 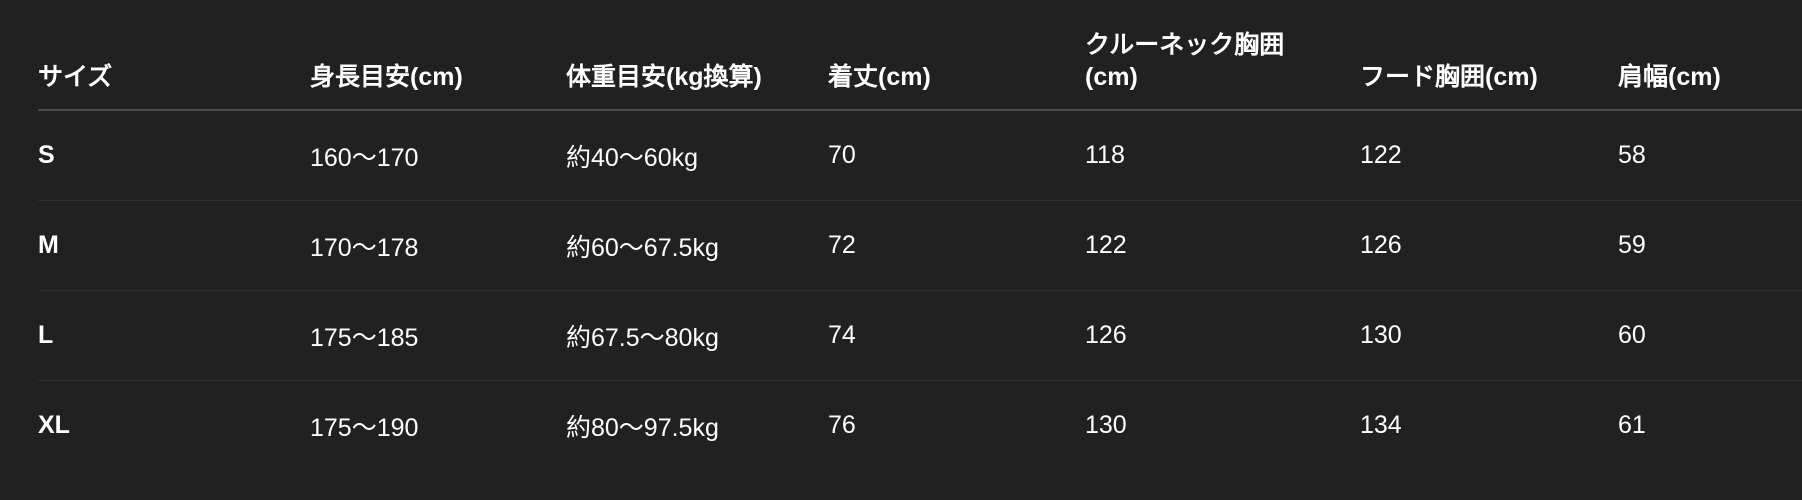 I want to click on cell-size: M, so click(x=174, y=245).